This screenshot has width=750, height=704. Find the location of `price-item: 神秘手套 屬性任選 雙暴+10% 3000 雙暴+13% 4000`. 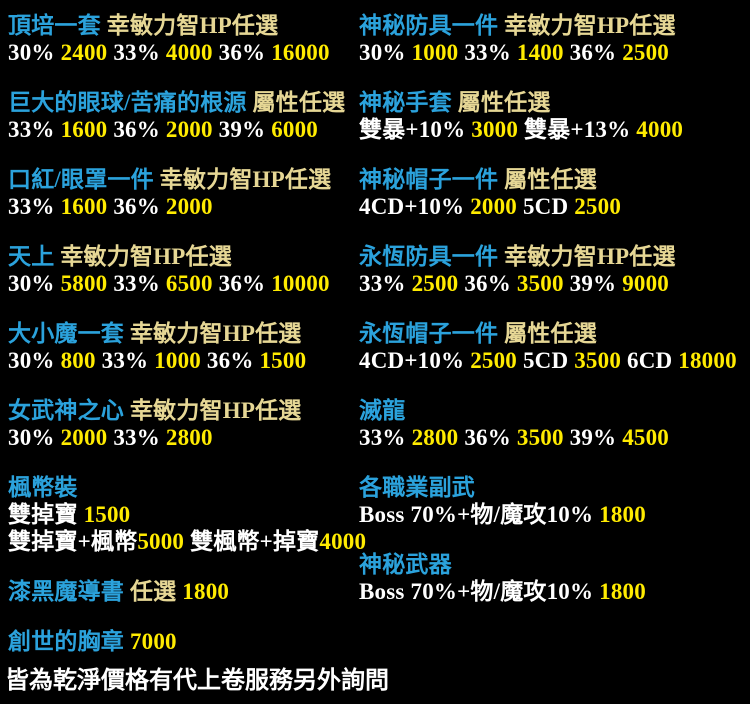

price-item: 神秘手套 屬性任選 雙暴+10% 3000 雙暴+13% 4000 is located at coordinates (554, 116).